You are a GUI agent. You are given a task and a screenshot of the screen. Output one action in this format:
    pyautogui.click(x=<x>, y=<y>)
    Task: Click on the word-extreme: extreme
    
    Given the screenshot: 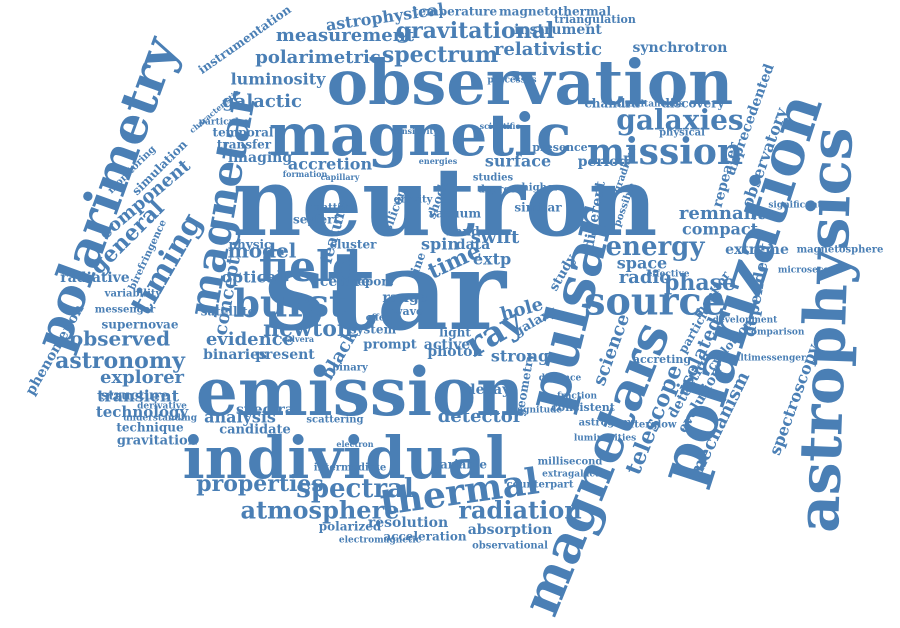 What is the action you would take?
    pyautogui.click(x=757, y=250)
    